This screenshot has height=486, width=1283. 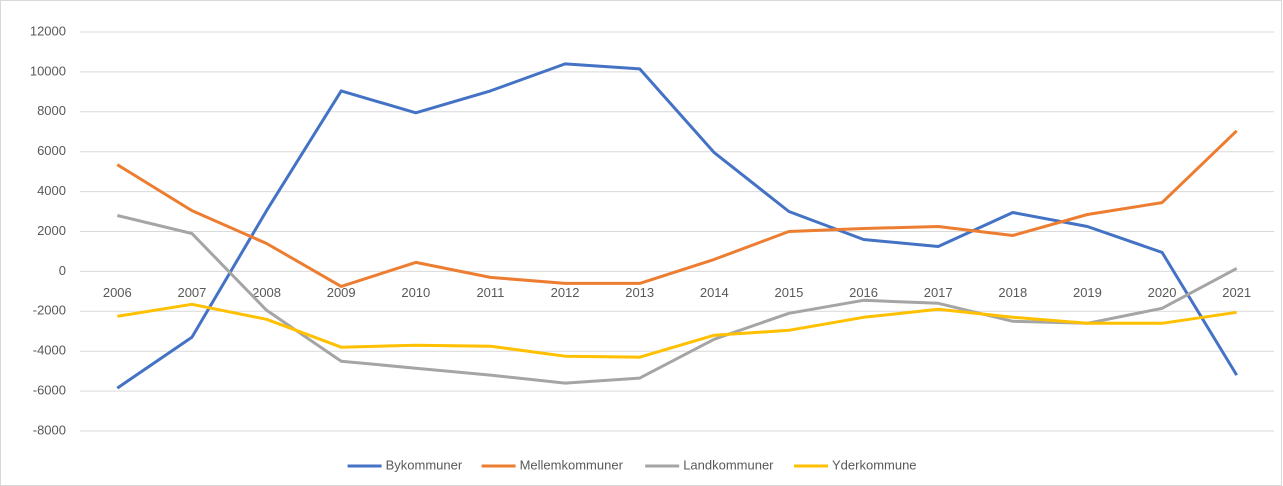 I want to click on legend-label: Yderkommune, so click(x=874, y=464).